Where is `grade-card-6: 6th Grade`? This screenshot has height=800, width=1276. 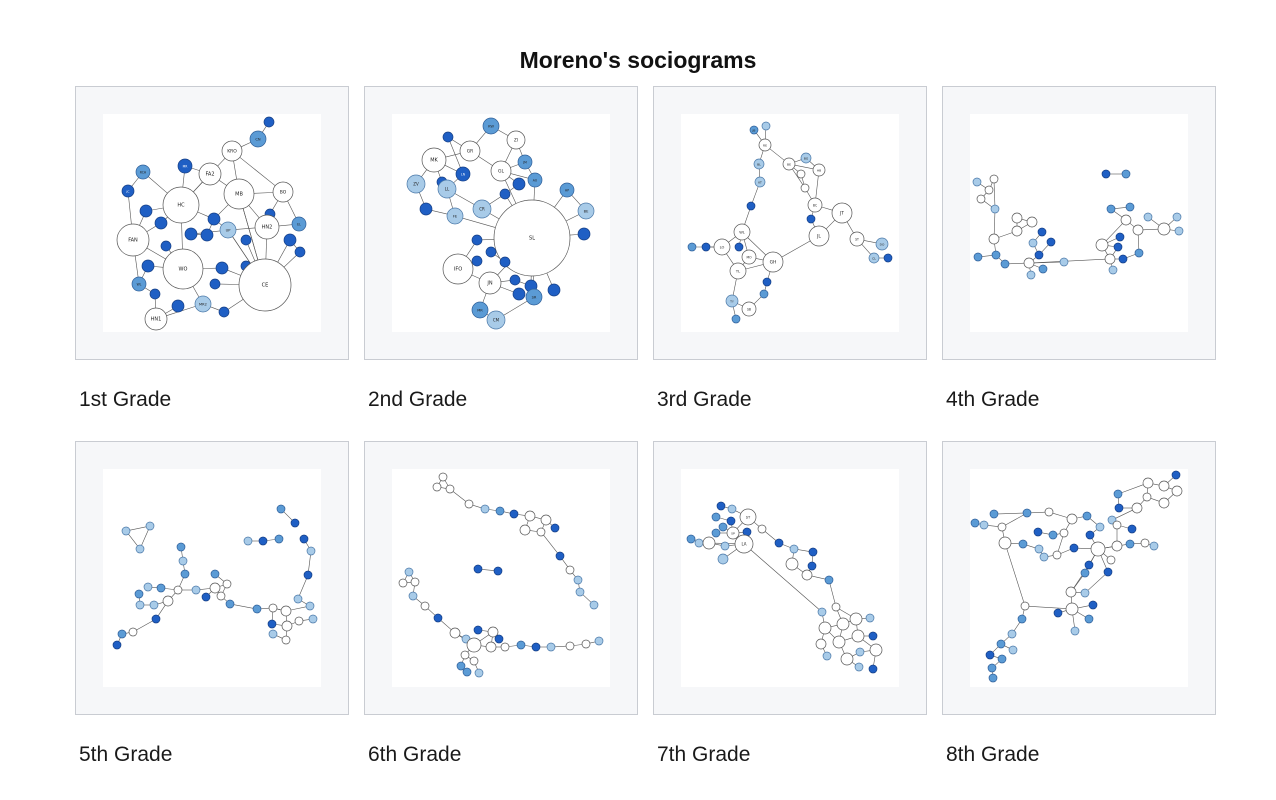
grade-card-6: 6th Grade is located at coordinates (508, 617).